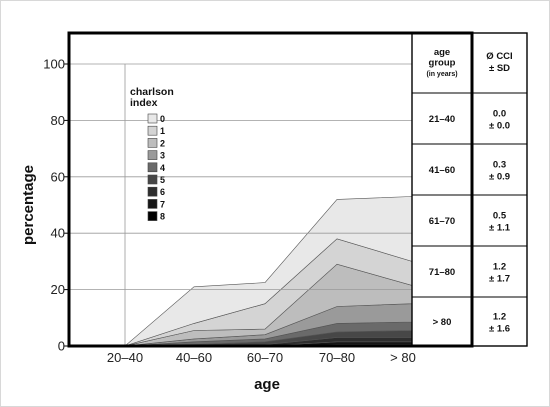  Describe the element at coordinates (442, 52) in the screenshot. I see `table-header-age-group: age` at that location.